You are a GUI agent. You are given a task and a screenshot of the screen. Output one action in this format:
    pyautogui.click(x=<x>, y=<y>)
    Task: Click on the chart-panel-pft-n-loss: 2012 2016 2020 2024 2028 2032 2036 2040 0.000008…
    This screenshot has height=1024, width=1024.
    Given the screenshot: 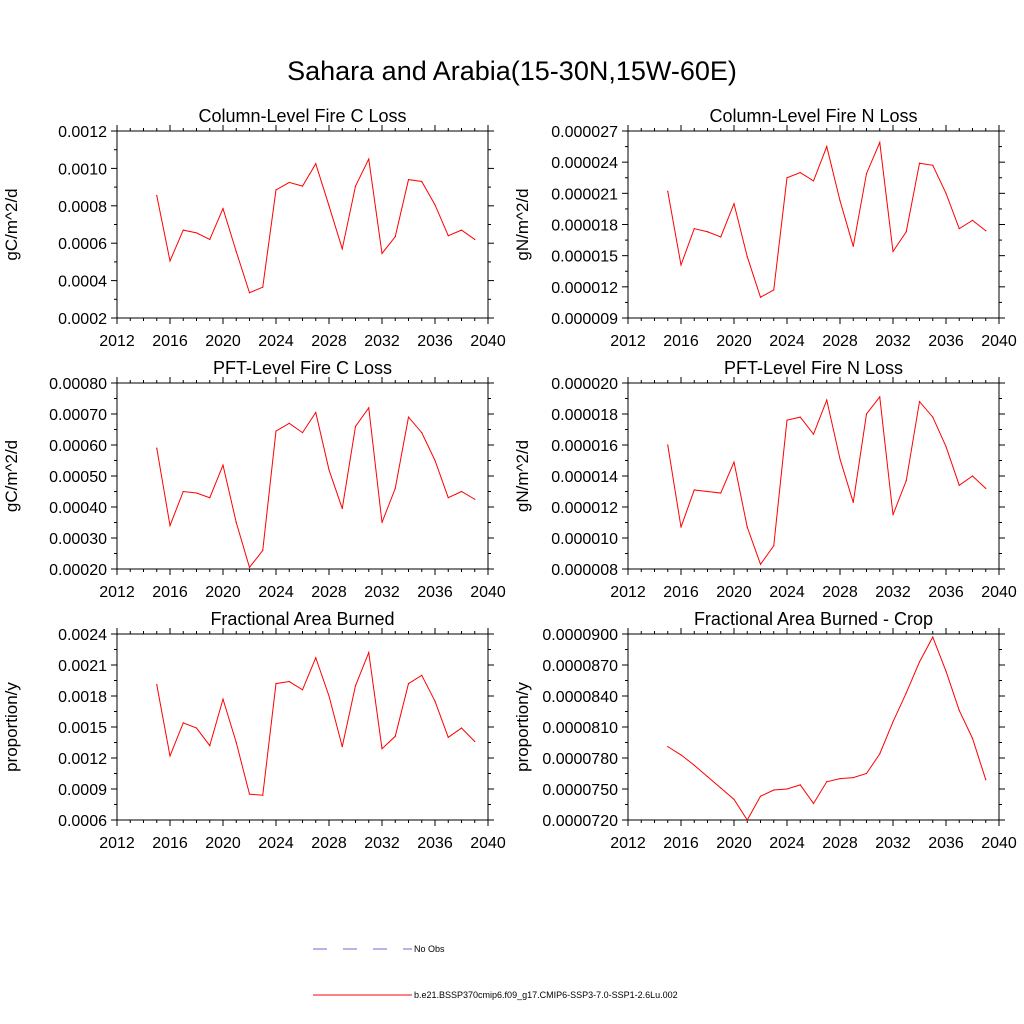 What is the action you would take?
    pyautogui.click(x=765, y=479)
    